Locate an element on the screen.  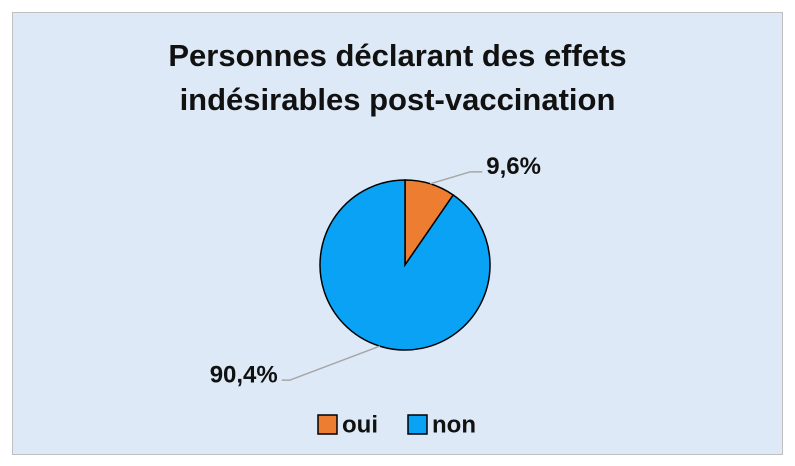
data-label: 90,4% is located at coordinates (244, 375).